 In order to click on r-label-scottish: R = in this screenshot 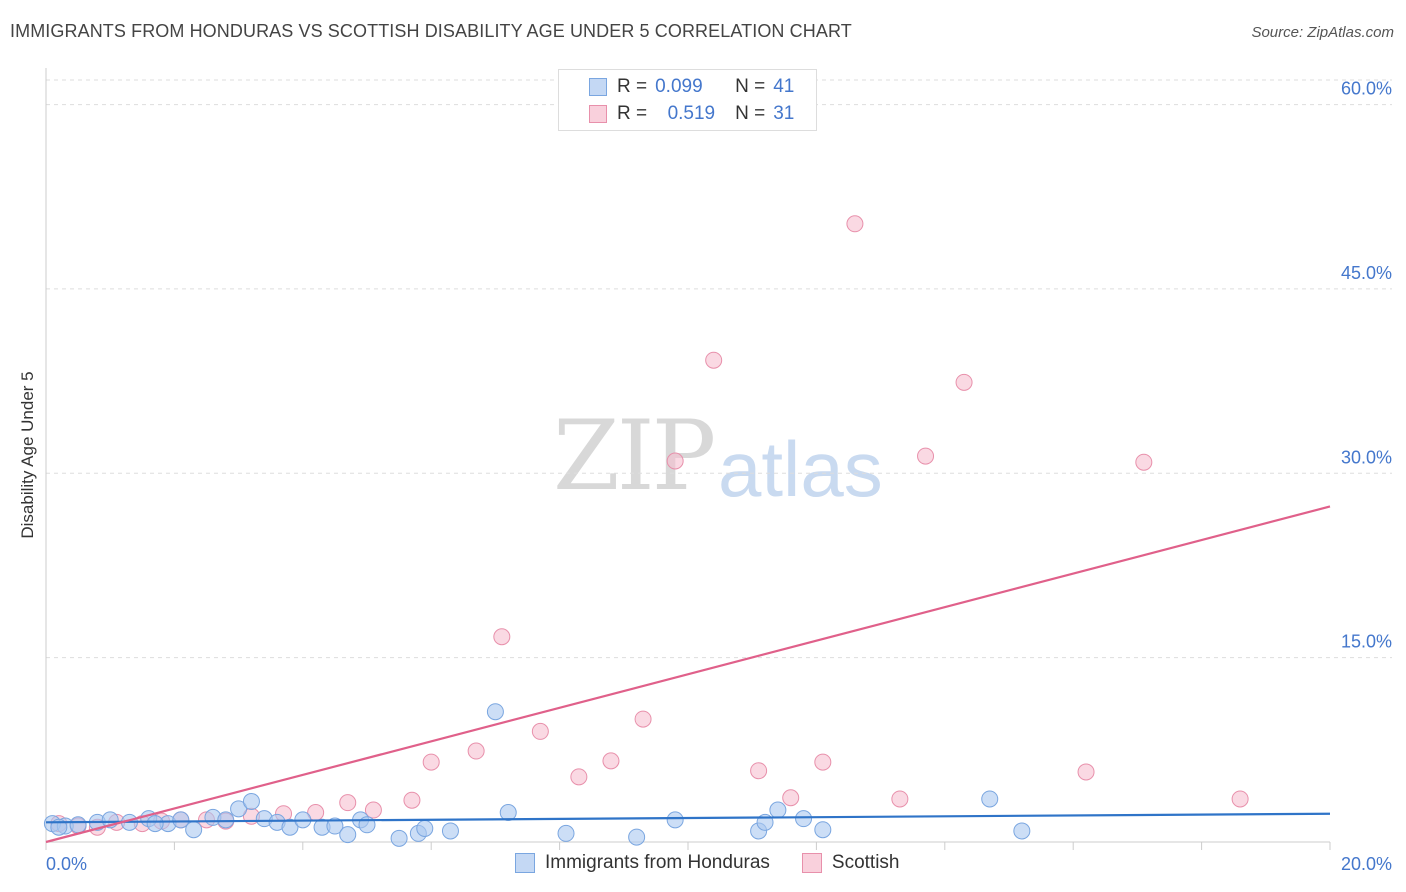, I will do `click(632, 113)`.